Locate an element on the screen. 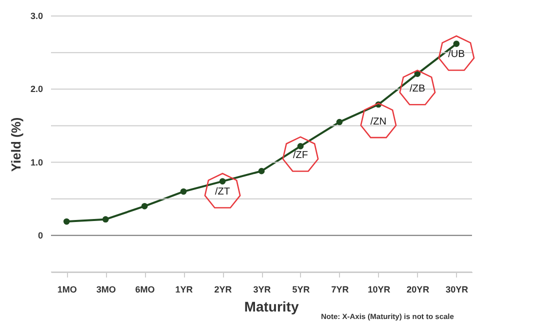  x-tick-label: 1YR is located at coordinates (184, 289).